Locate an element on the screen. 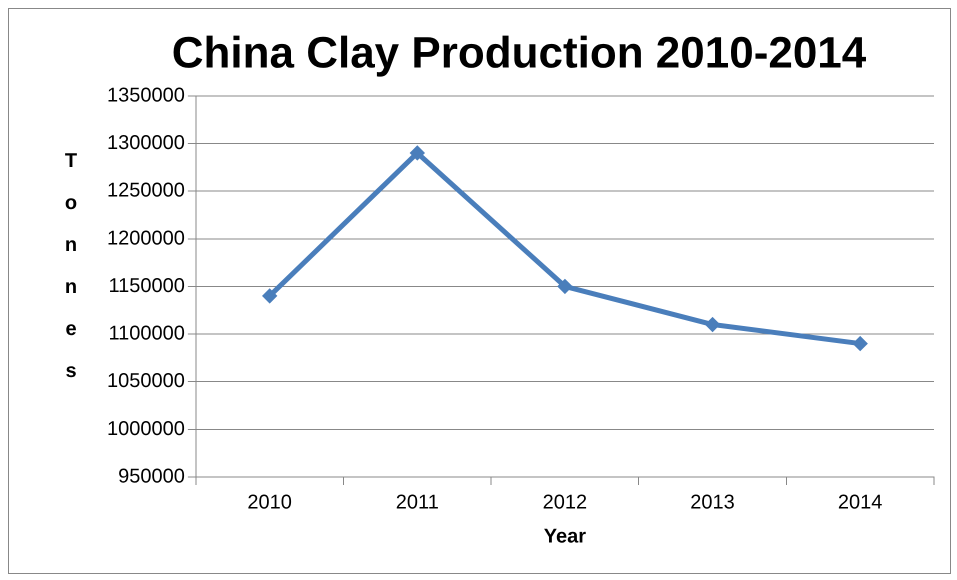 The height and width of the screenshot is (580, 957). y-tick-label: 1050000 is located at coordinates (145, 381).